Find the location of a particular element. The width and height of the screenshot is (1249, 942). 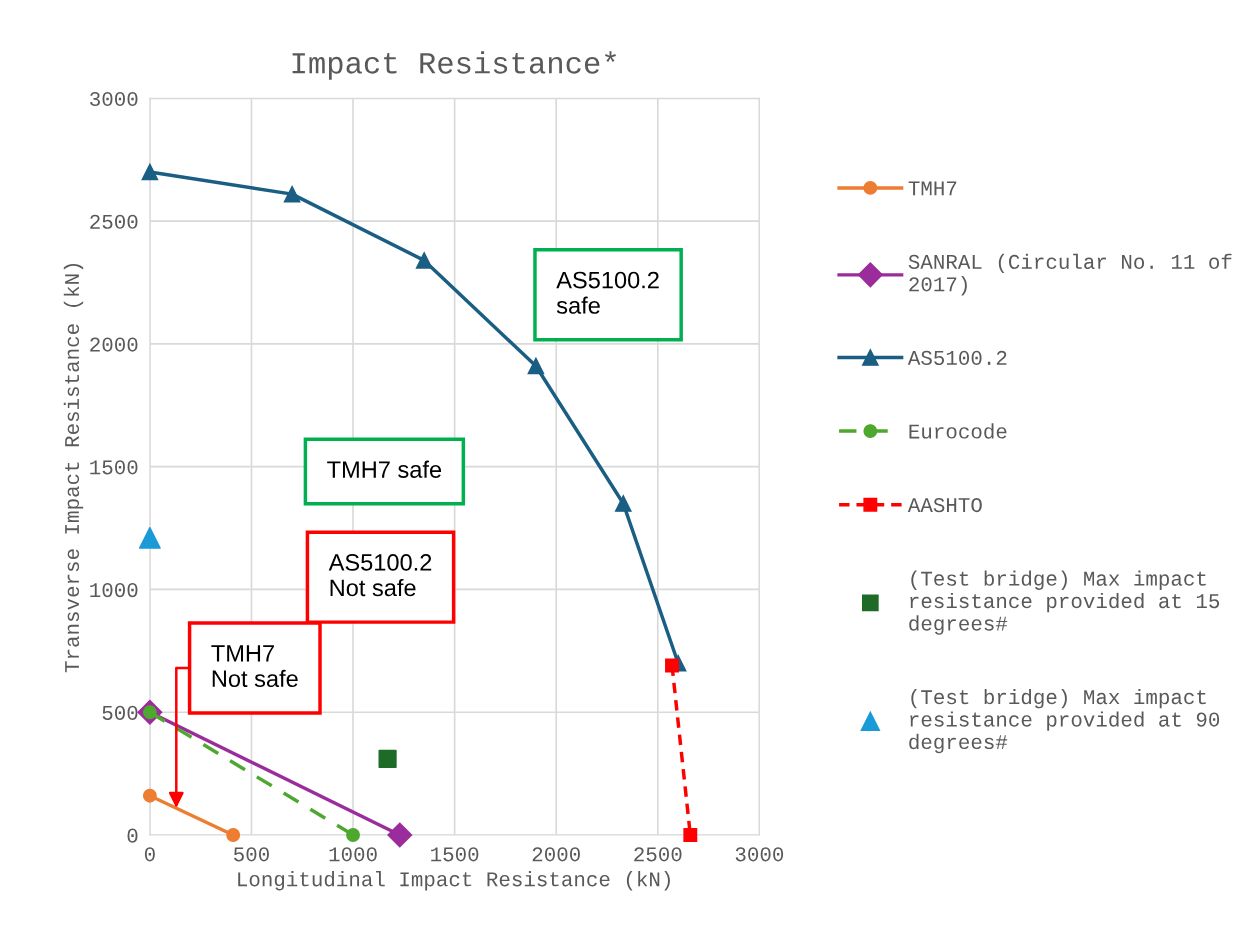

x-tick-label: 3000 is located at coordinates (759, 854).